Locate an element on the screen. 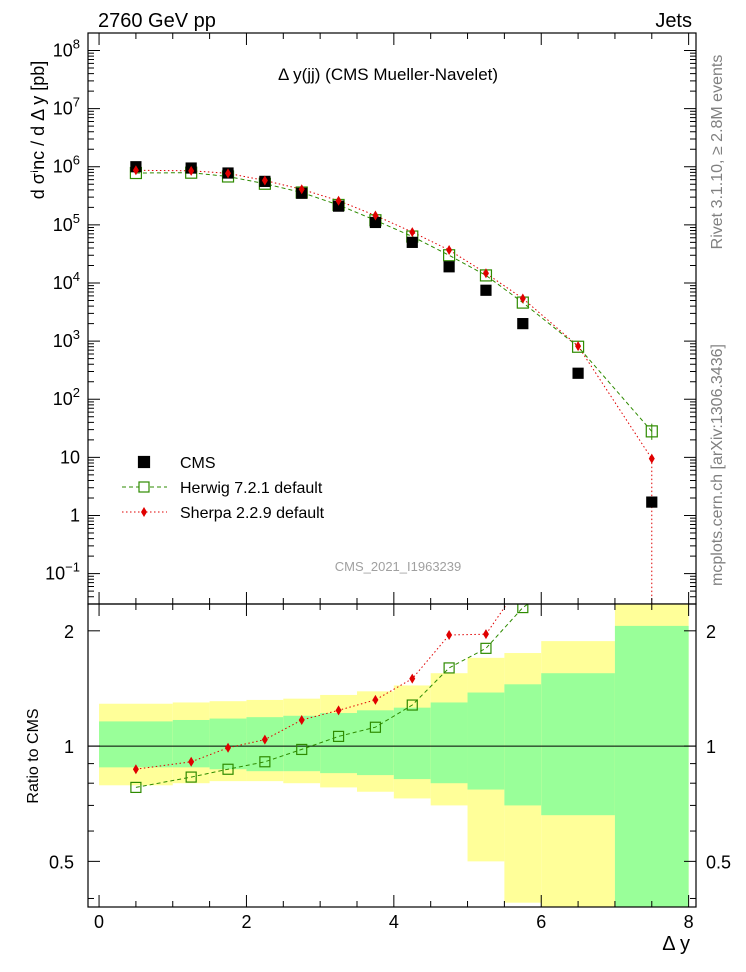  y-tick-exponent: 7 is located at coordinates (76, 102).